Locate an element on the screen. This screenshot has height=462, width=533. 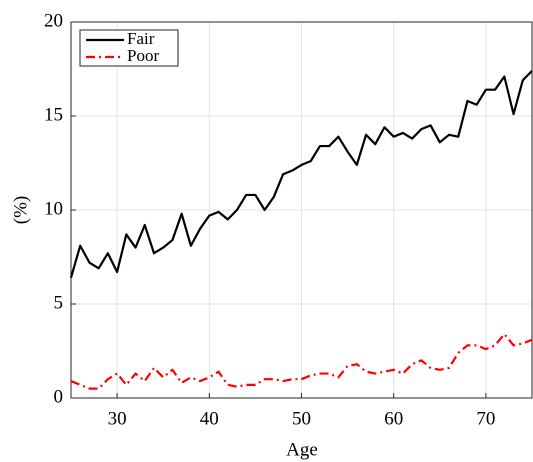
x-tick-label: 60 is located at coordinates (393, 418).